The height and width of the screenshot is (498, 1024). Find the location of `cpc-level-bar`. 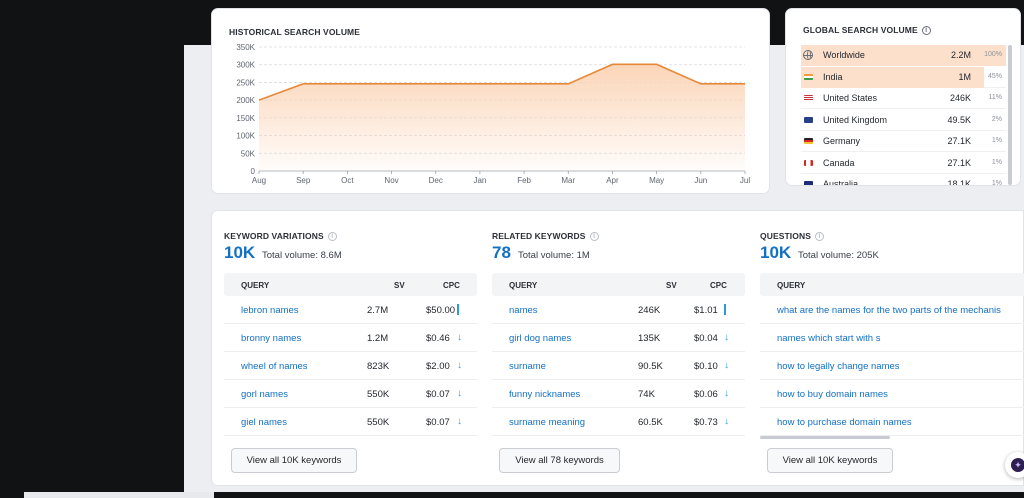

cpc-level-bar is located at coordinates (458, 309).